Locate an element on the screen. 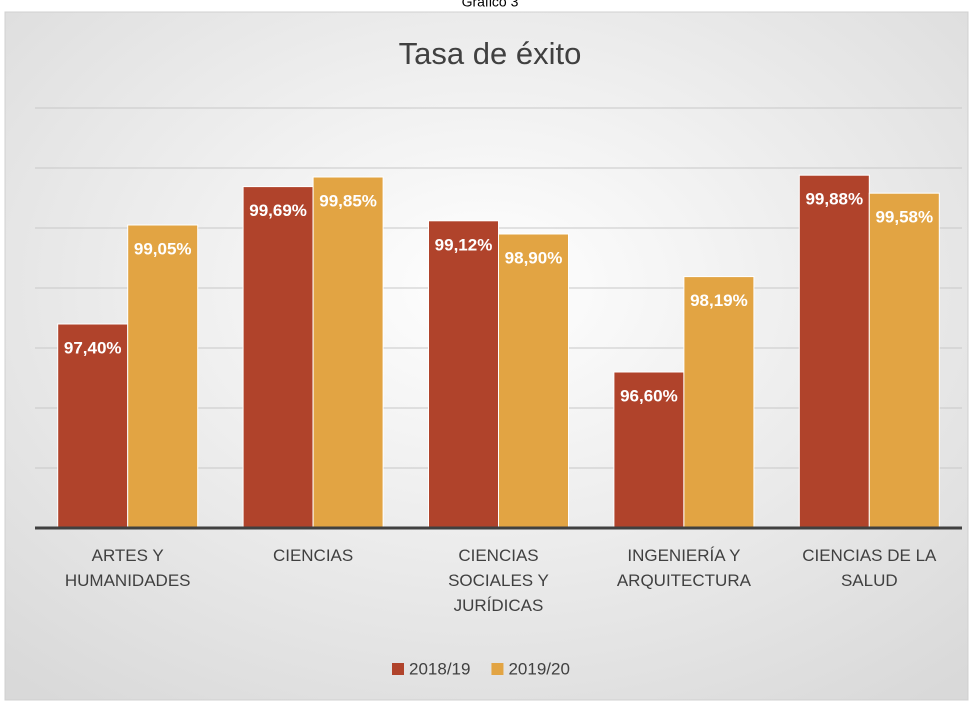 The width and height of the screenshot is (980, 704). data-label: 98,90% is located at coordinates (534, 257).